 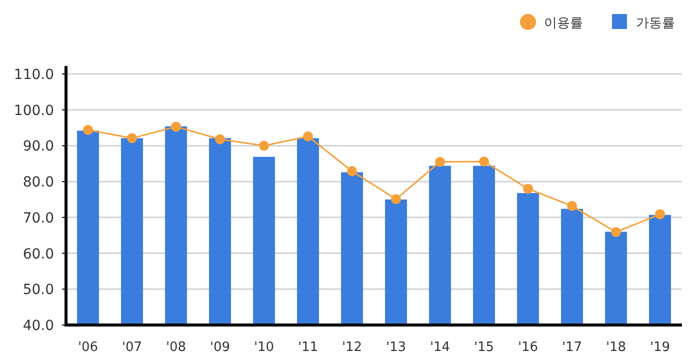 What do you see at coordinates (264, 347) in the screenshot?
I see `x-tick-label: '10` at bounding box center [264, 347].